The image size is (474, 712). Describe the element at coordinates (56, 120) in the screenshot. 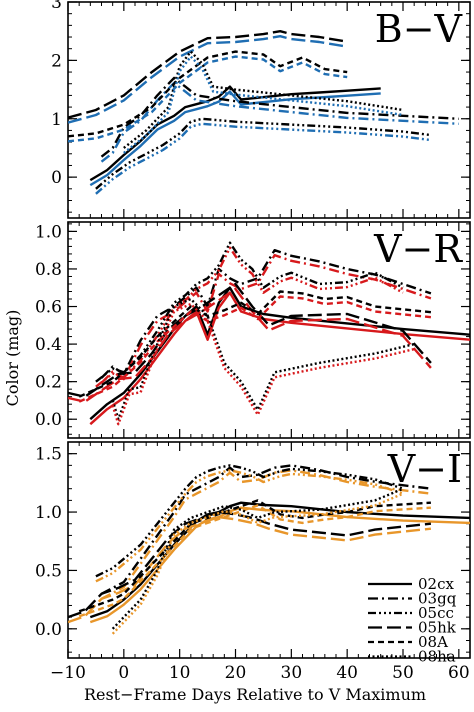

I see `y-tick-label: 1` at that location.